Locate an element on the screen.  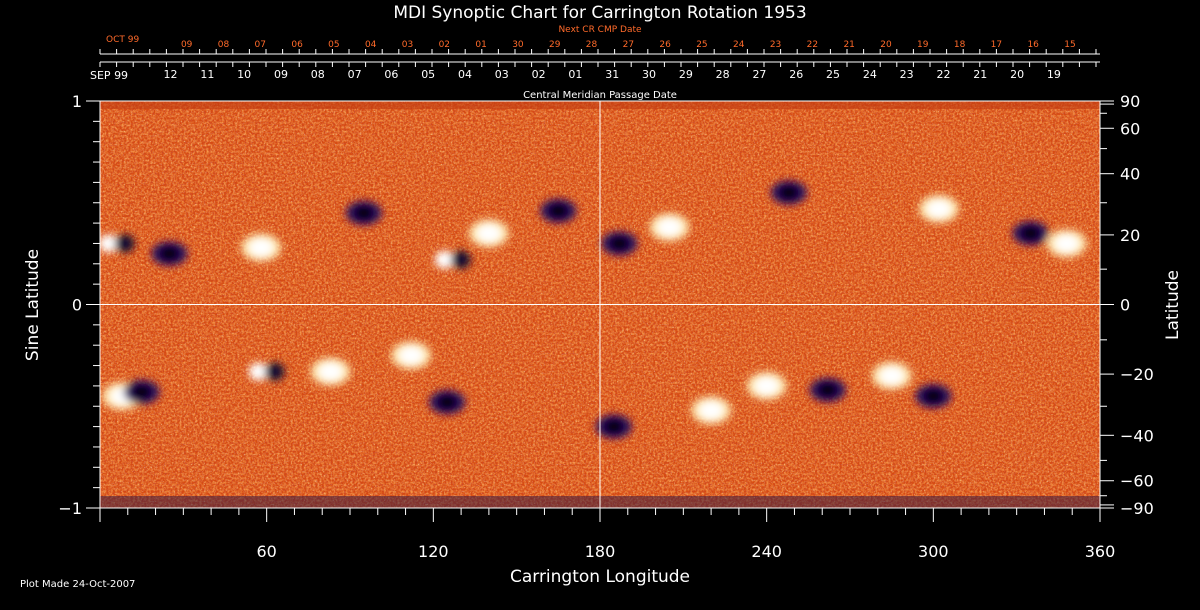
y-right-tick-label: 0 is located at coordinates (1125, 305).